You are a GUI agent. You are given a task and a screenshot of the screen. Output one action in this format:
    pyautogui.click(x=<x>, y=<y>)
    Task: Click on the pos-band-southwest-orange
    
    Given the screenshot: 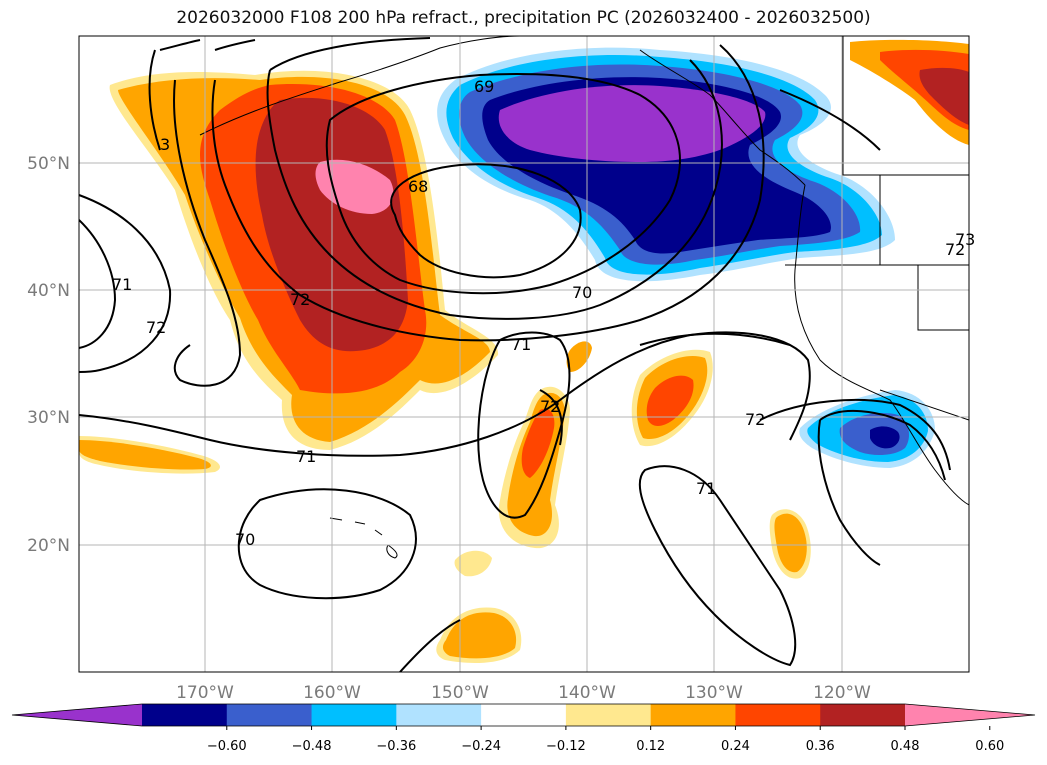 What is the action you would take?
    pyautogui.click(x=145, y=455)
    